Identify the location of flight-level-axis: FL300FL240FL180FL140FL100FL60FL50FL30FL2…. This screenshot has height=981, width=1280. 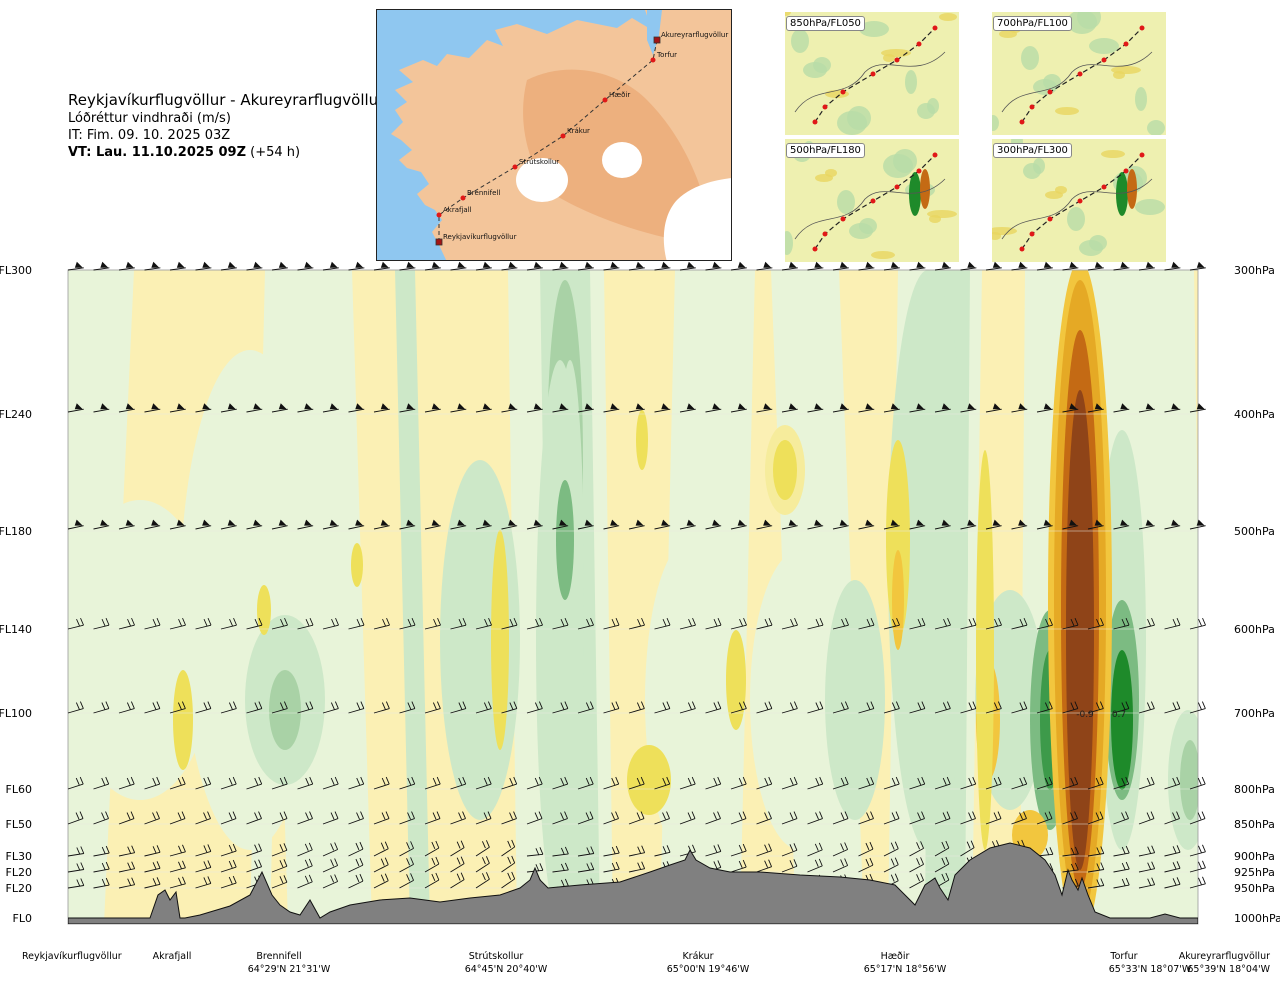
(16, 594).